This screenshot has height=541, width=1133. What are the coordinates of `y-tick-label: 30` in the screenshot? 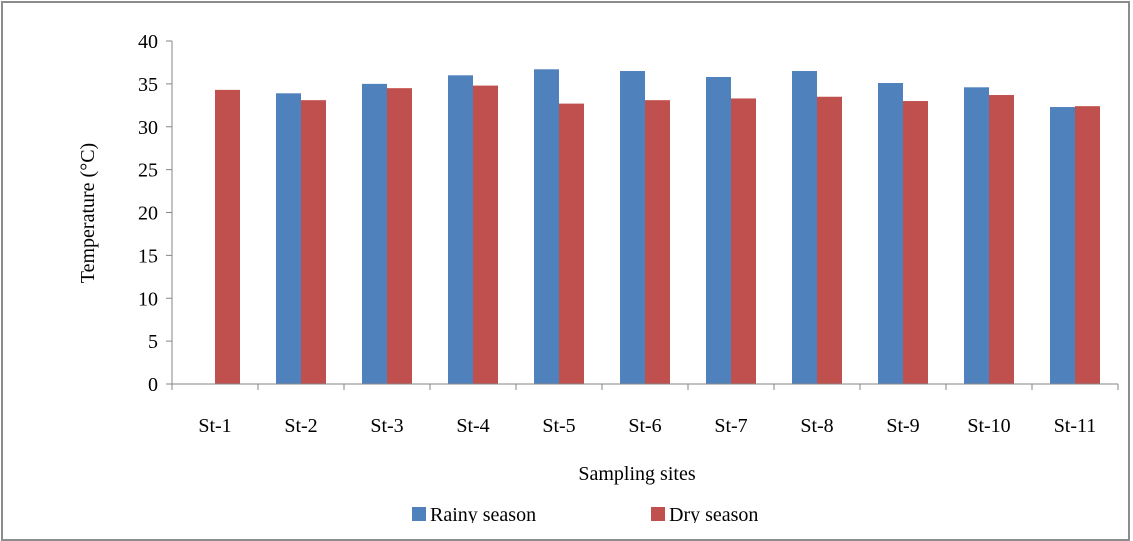 It's located at (148, 128).